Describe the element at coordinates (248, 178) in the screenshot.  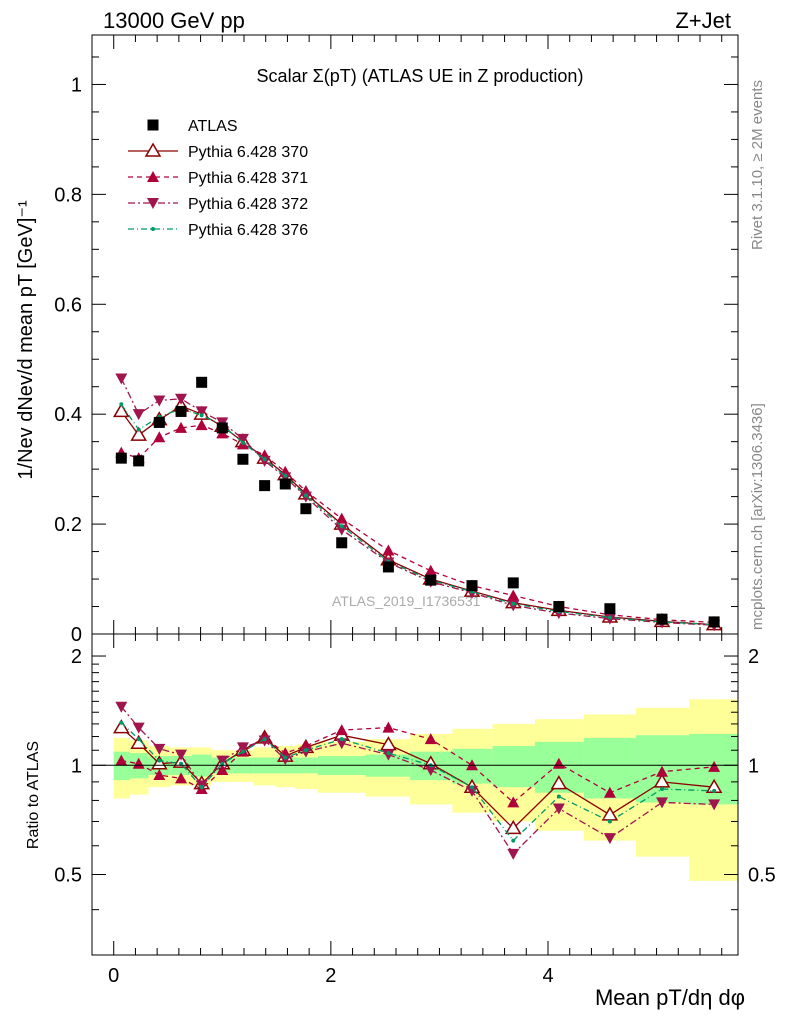
I see `legend-label: Pythia 6.428 371` at that location.